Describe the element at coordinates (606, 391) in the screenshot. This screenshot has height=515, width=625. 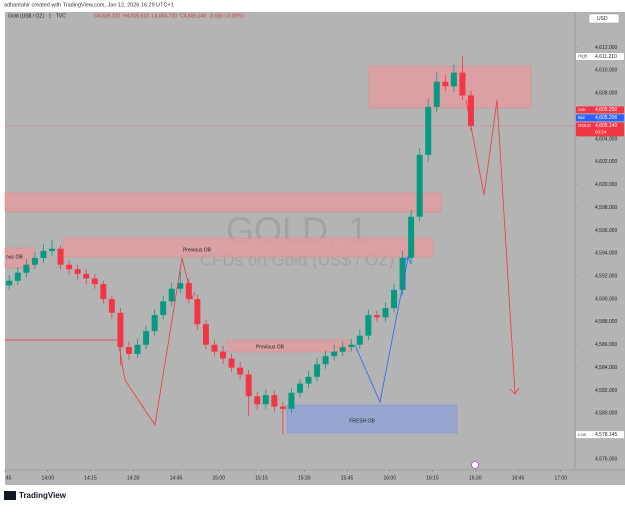
I see `y-tick-label: 4,582.000` at that location.